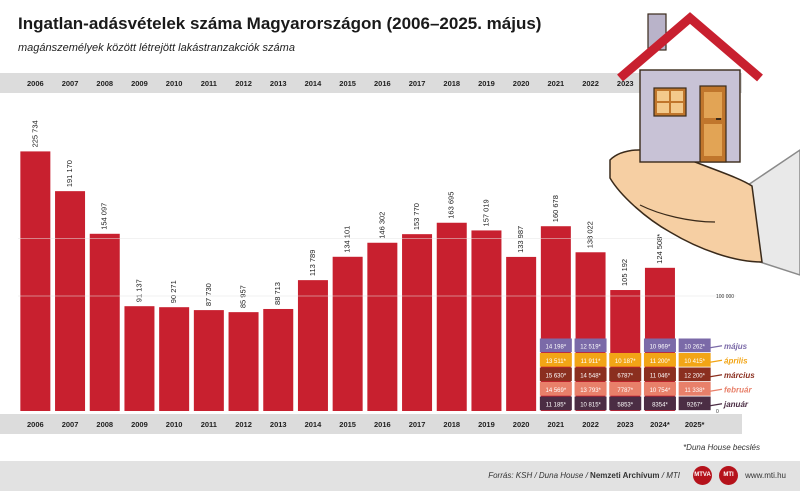 The height and width of the screenshot is (491, 800). I want to click on bar-value-label: 160 678, so click(555, 208).